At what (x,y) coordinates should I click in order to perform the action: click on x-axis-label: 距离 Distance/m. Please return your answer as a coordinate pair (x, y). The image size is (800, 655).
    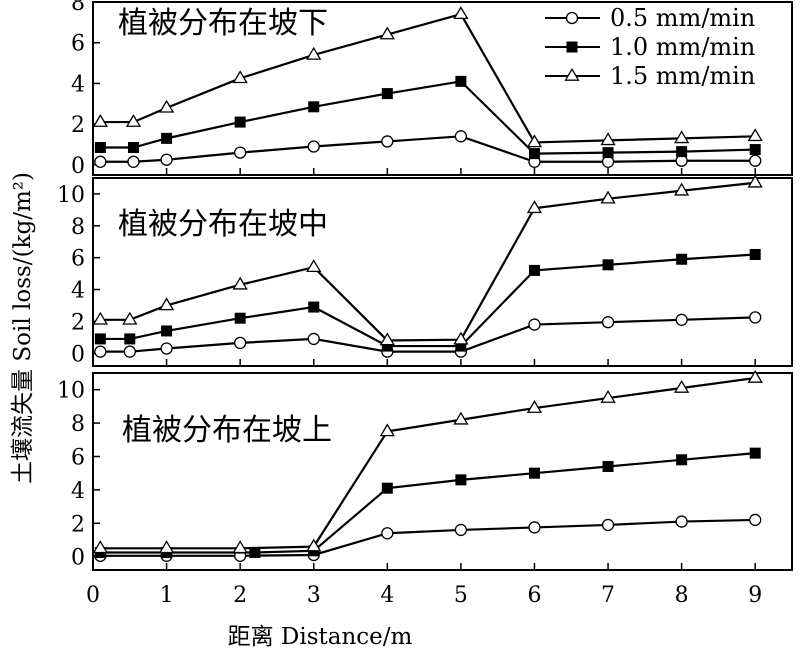
    Looking at the image, I should click on (320, 637).